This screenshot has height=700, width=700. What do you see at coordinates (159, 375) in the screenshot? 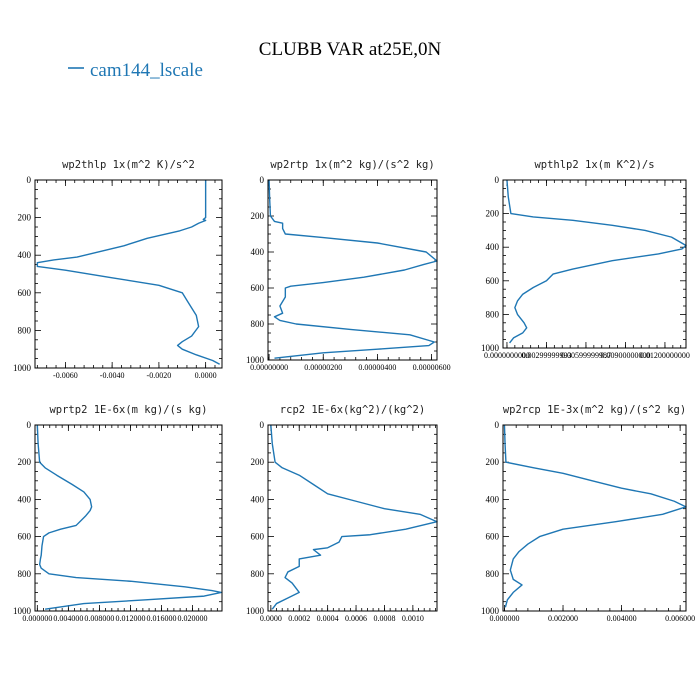
I see `x-tick-label: -0.0020` at bounding box center [159, 375].